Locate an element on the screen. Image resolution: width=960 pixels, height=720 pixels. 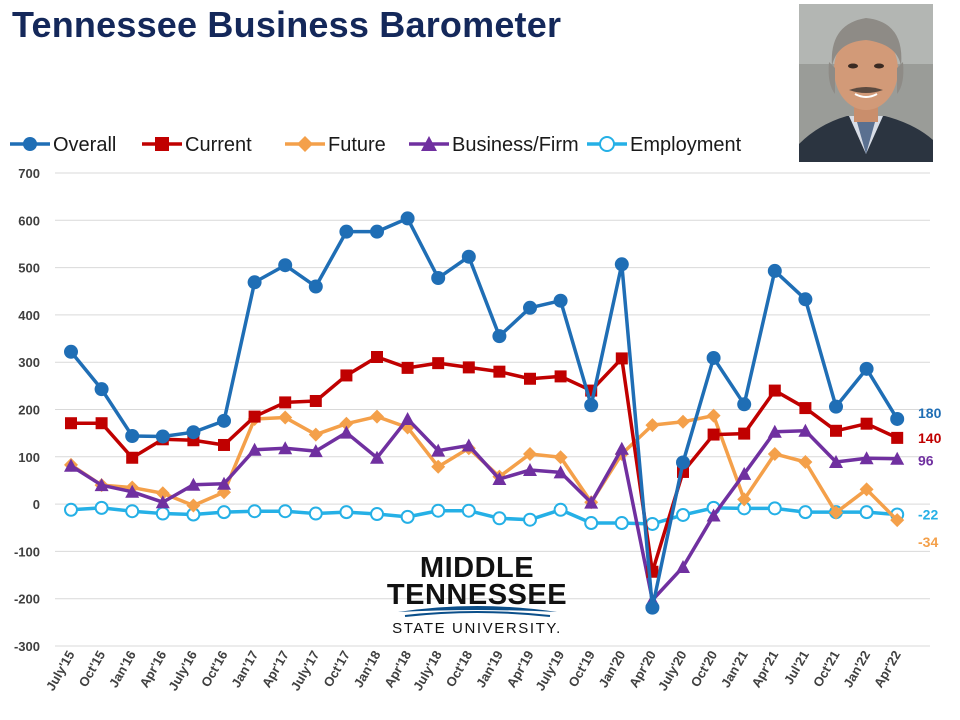
x-tick-label: Jan'20 is located at coordinates (611, 669).